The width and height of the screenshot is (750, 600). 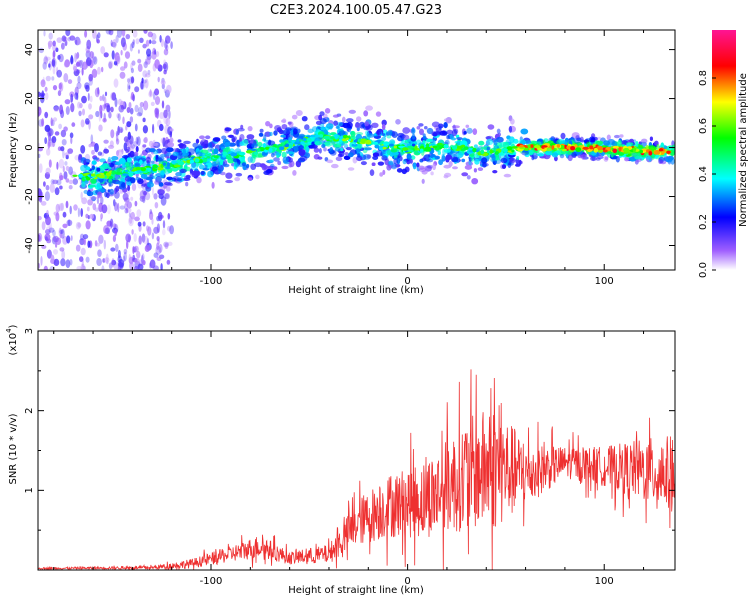 What do you see at coordinates (29, 490) in the screenshot?
I see `y-tick-label: 1` at bounding box center [29, 490].